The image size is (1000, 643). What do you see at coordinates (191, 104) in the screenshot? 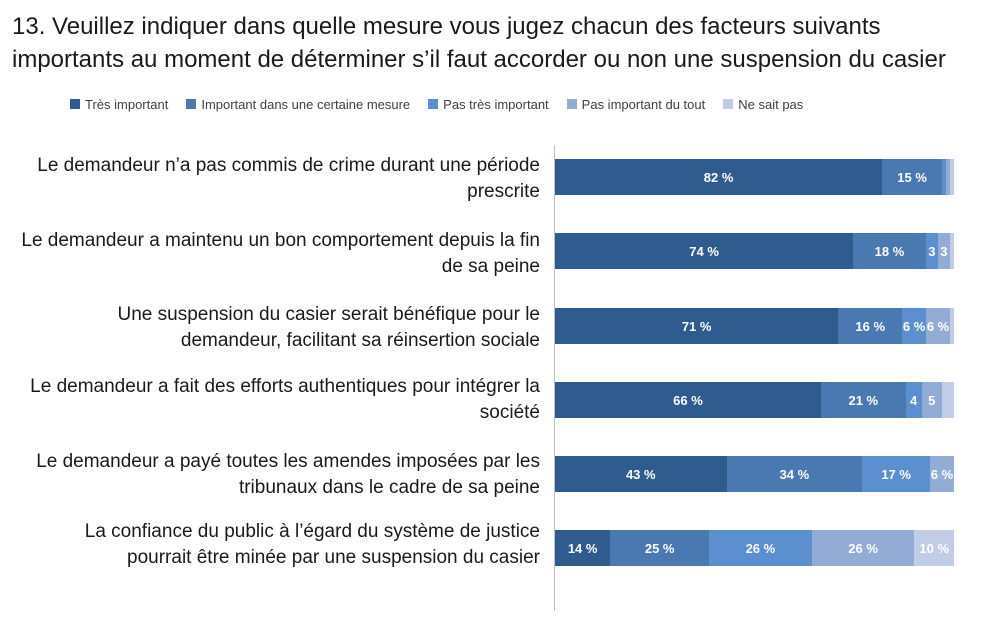
I see `legend-swatch-certaine-mesure` at bounding box center [191, 104].